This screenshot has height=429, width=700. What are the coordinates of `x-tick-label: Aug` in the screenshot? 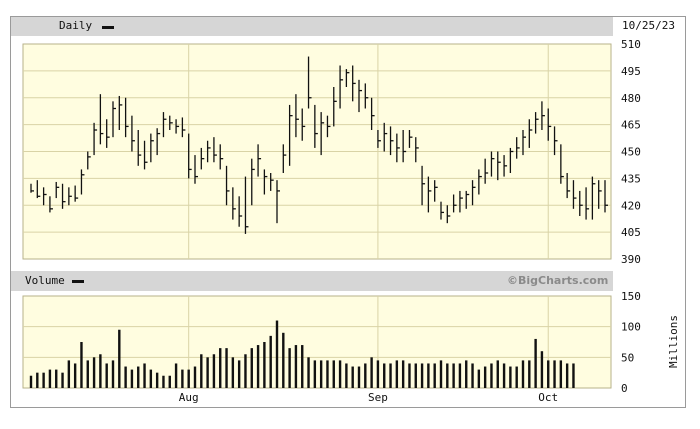 It's located at (189, 397).